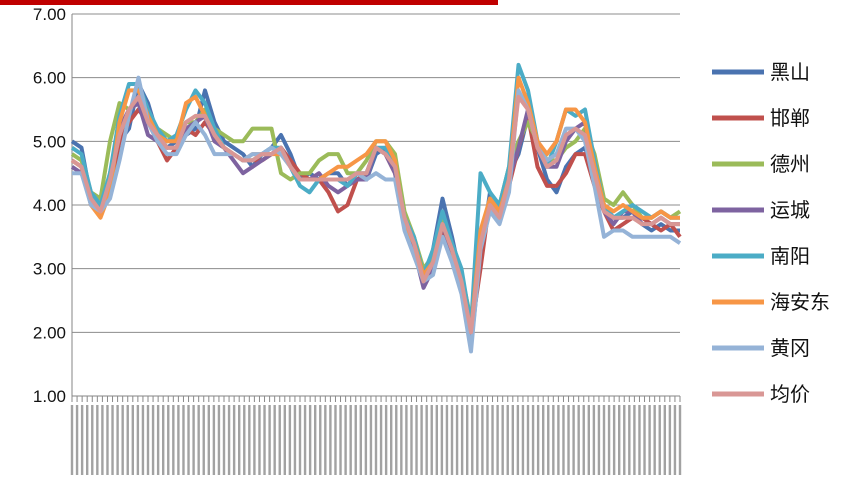 The image size is (846, 497). What do you see at coordinates (49, 141) in the screenshot?
I see `y-tick-label: 5.00` at bounding box center [49, 141].